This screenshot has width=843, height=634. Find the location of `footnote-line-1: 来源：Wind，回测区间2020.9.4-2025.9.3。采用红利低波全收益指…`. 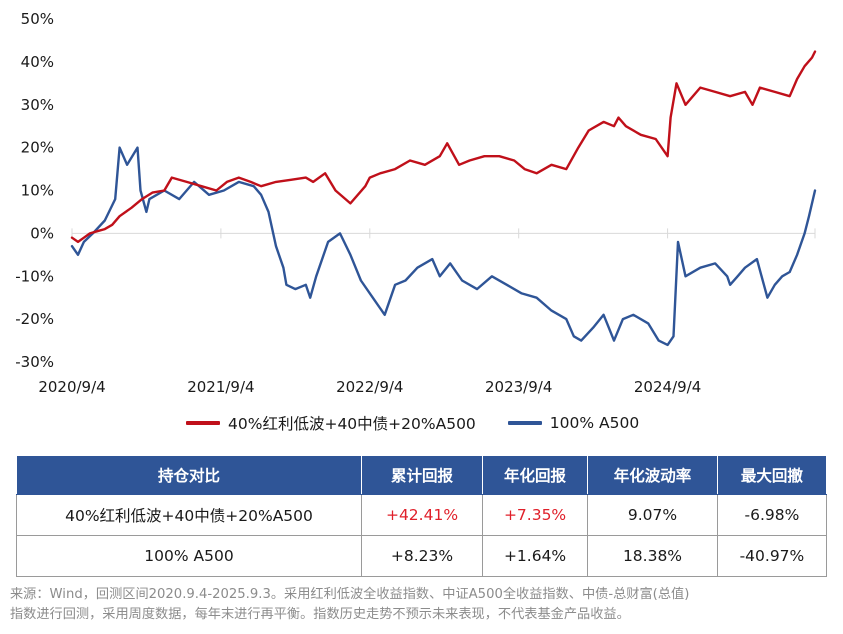

footnote-line-1: 来源：Wind，回测区间2020.9.4-2025.9.3。采用红利低波全收益指… is located at coordinates (350, 594).